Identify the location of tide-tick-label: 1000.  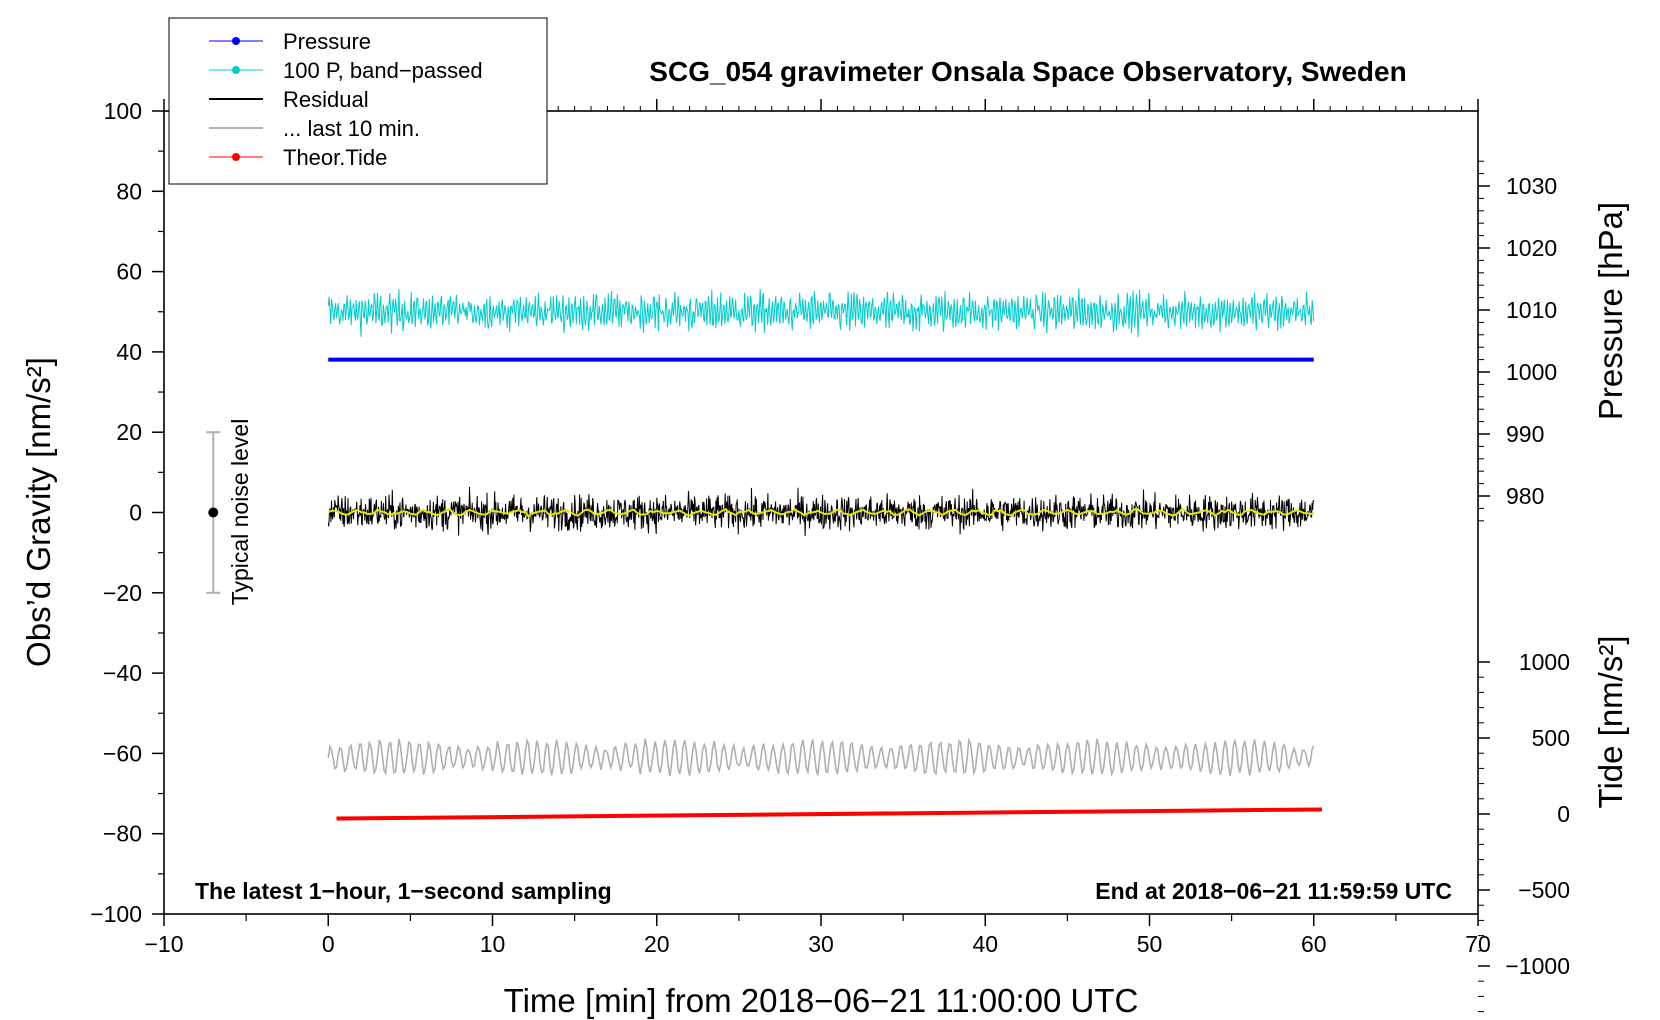
(1544, 662).